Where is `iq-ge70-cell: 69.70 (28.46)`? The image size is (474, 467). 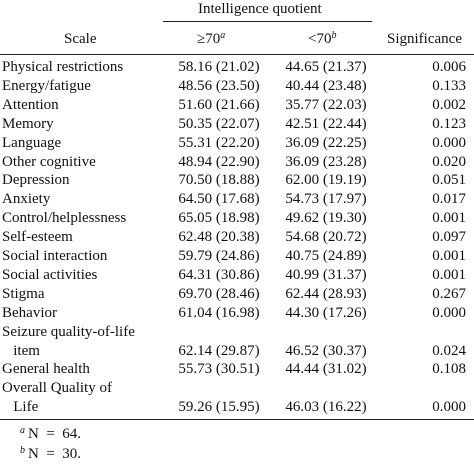
iq-ge70-cell: 69.70 (28.46) is located at coordinates (219, 293).